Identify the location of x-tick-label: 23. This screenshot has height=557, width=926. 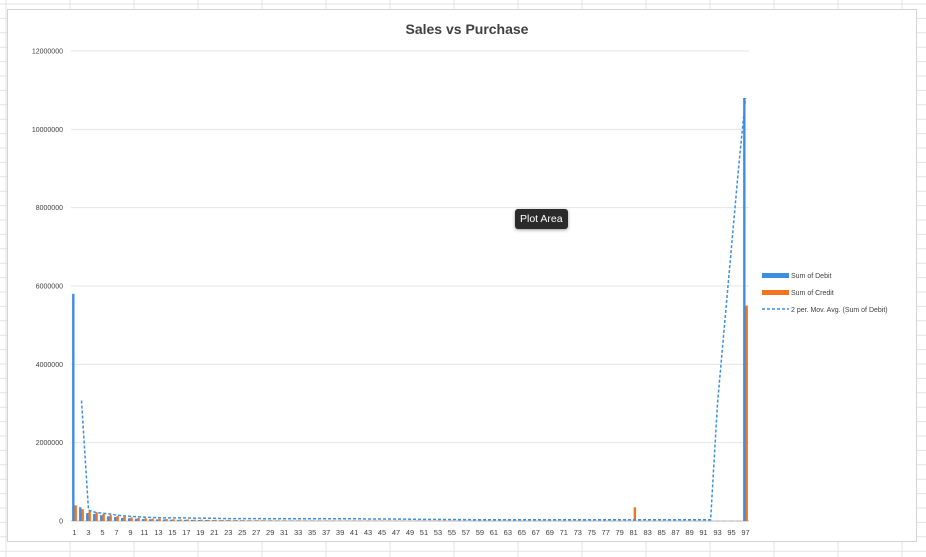
(228, 532).